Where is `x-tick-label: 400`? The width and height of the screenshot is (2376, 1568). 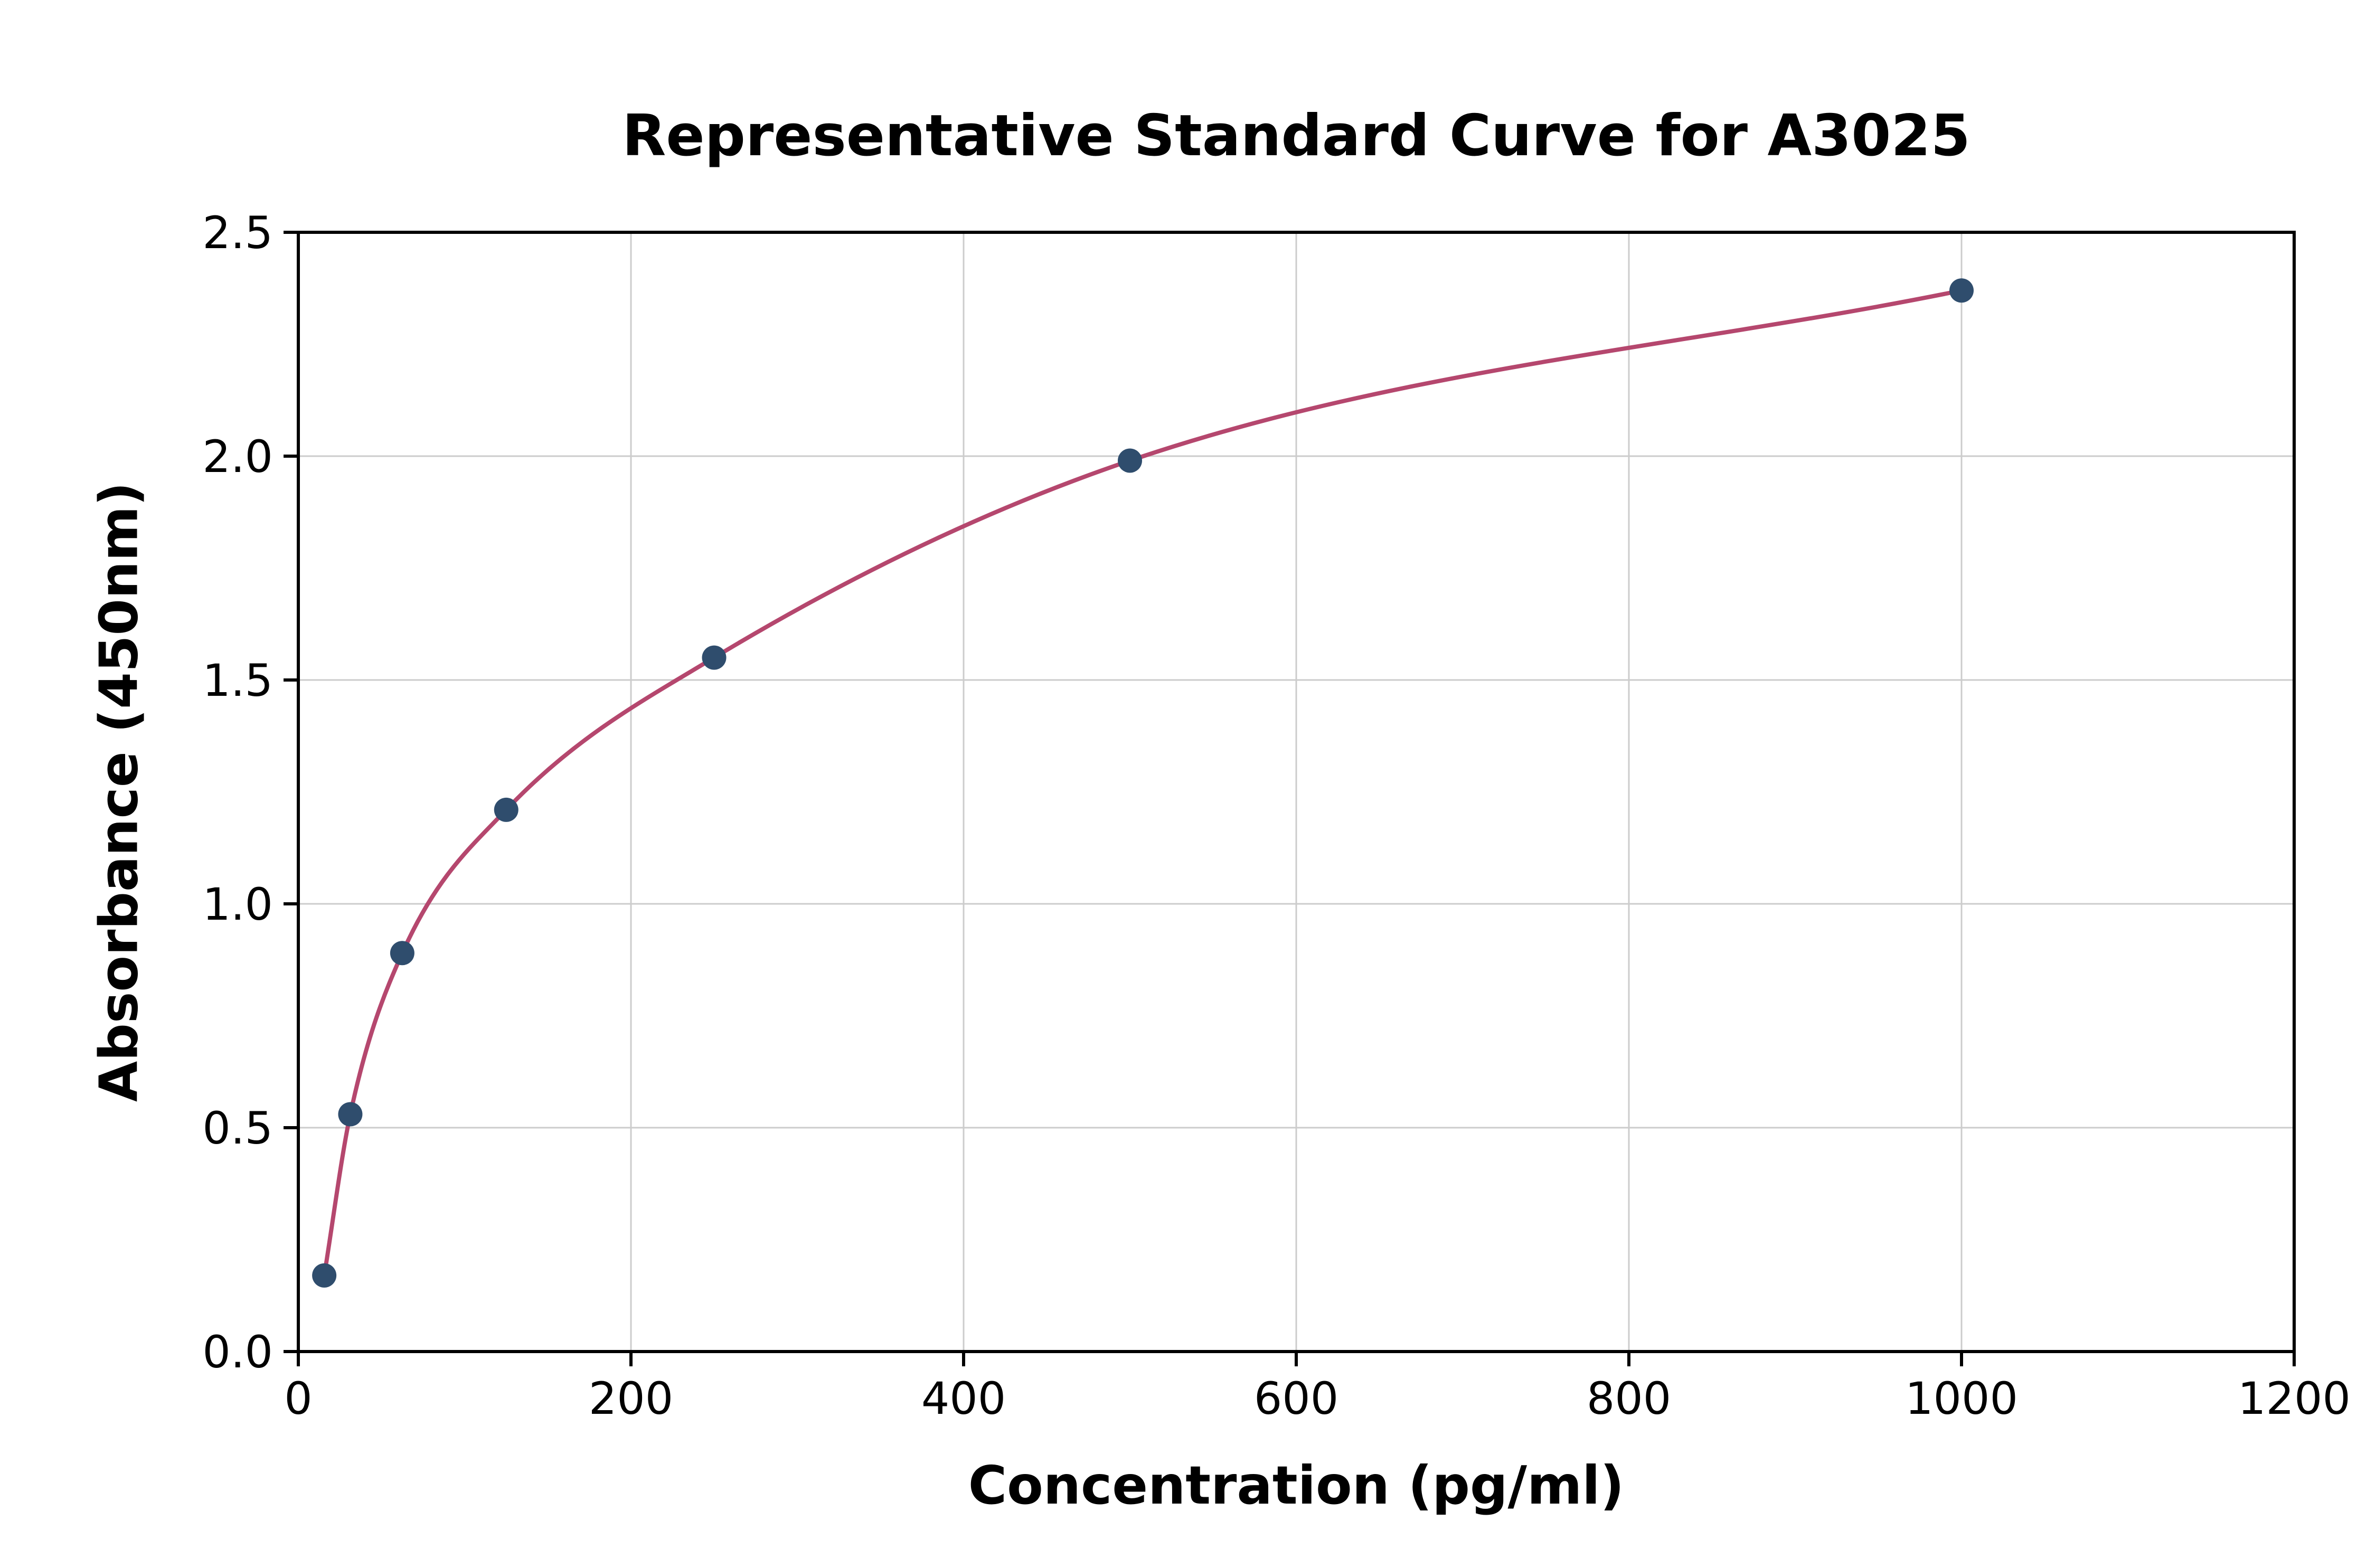 x-tick-label: 400 is located at coordinates (964, 1398).